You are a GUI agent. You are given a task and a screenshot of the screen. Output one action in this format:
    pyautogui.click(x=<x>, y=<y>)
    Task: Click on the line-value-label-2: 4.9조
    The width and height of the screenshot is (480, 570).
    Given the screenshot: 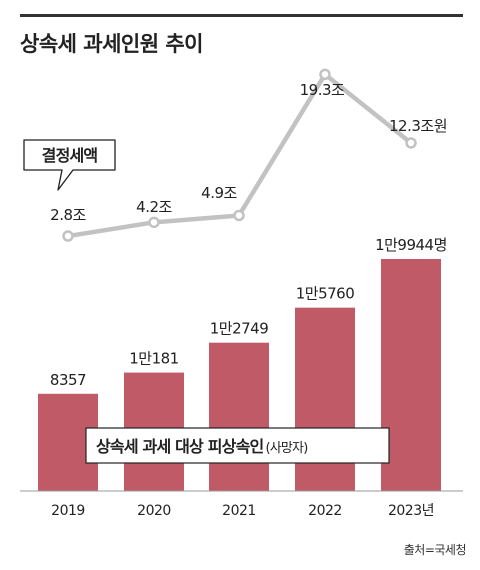 What is the action you would take?
    pyautogui.click(x=219, y=193)
    